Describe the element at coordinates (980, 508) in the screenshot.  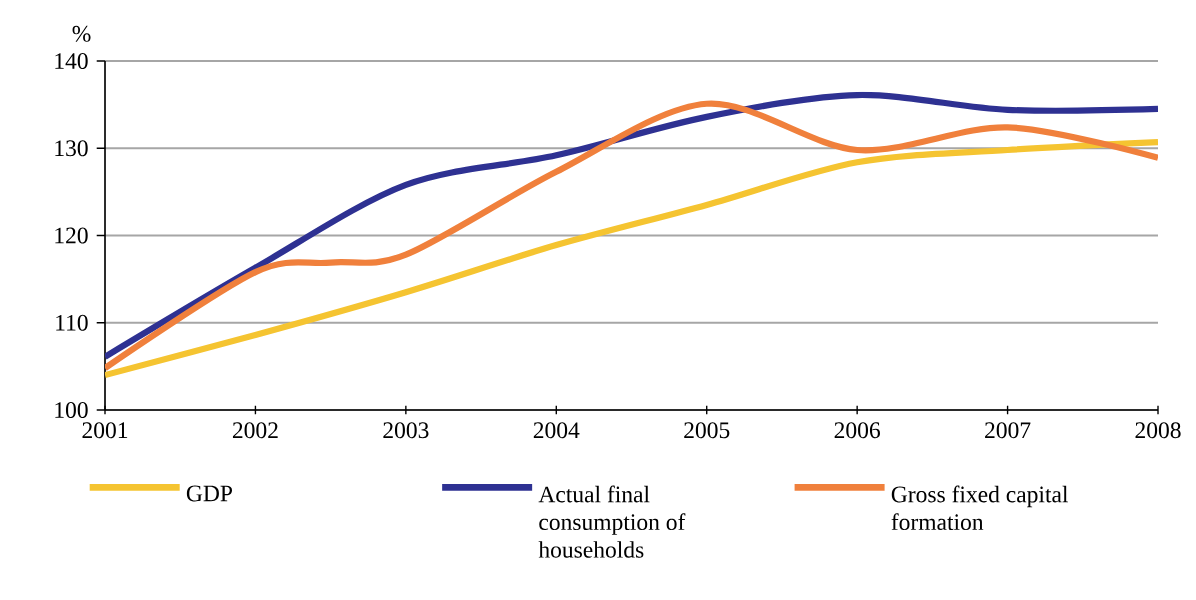
I see `legend-label: Gross fixed capital formation` at that location.